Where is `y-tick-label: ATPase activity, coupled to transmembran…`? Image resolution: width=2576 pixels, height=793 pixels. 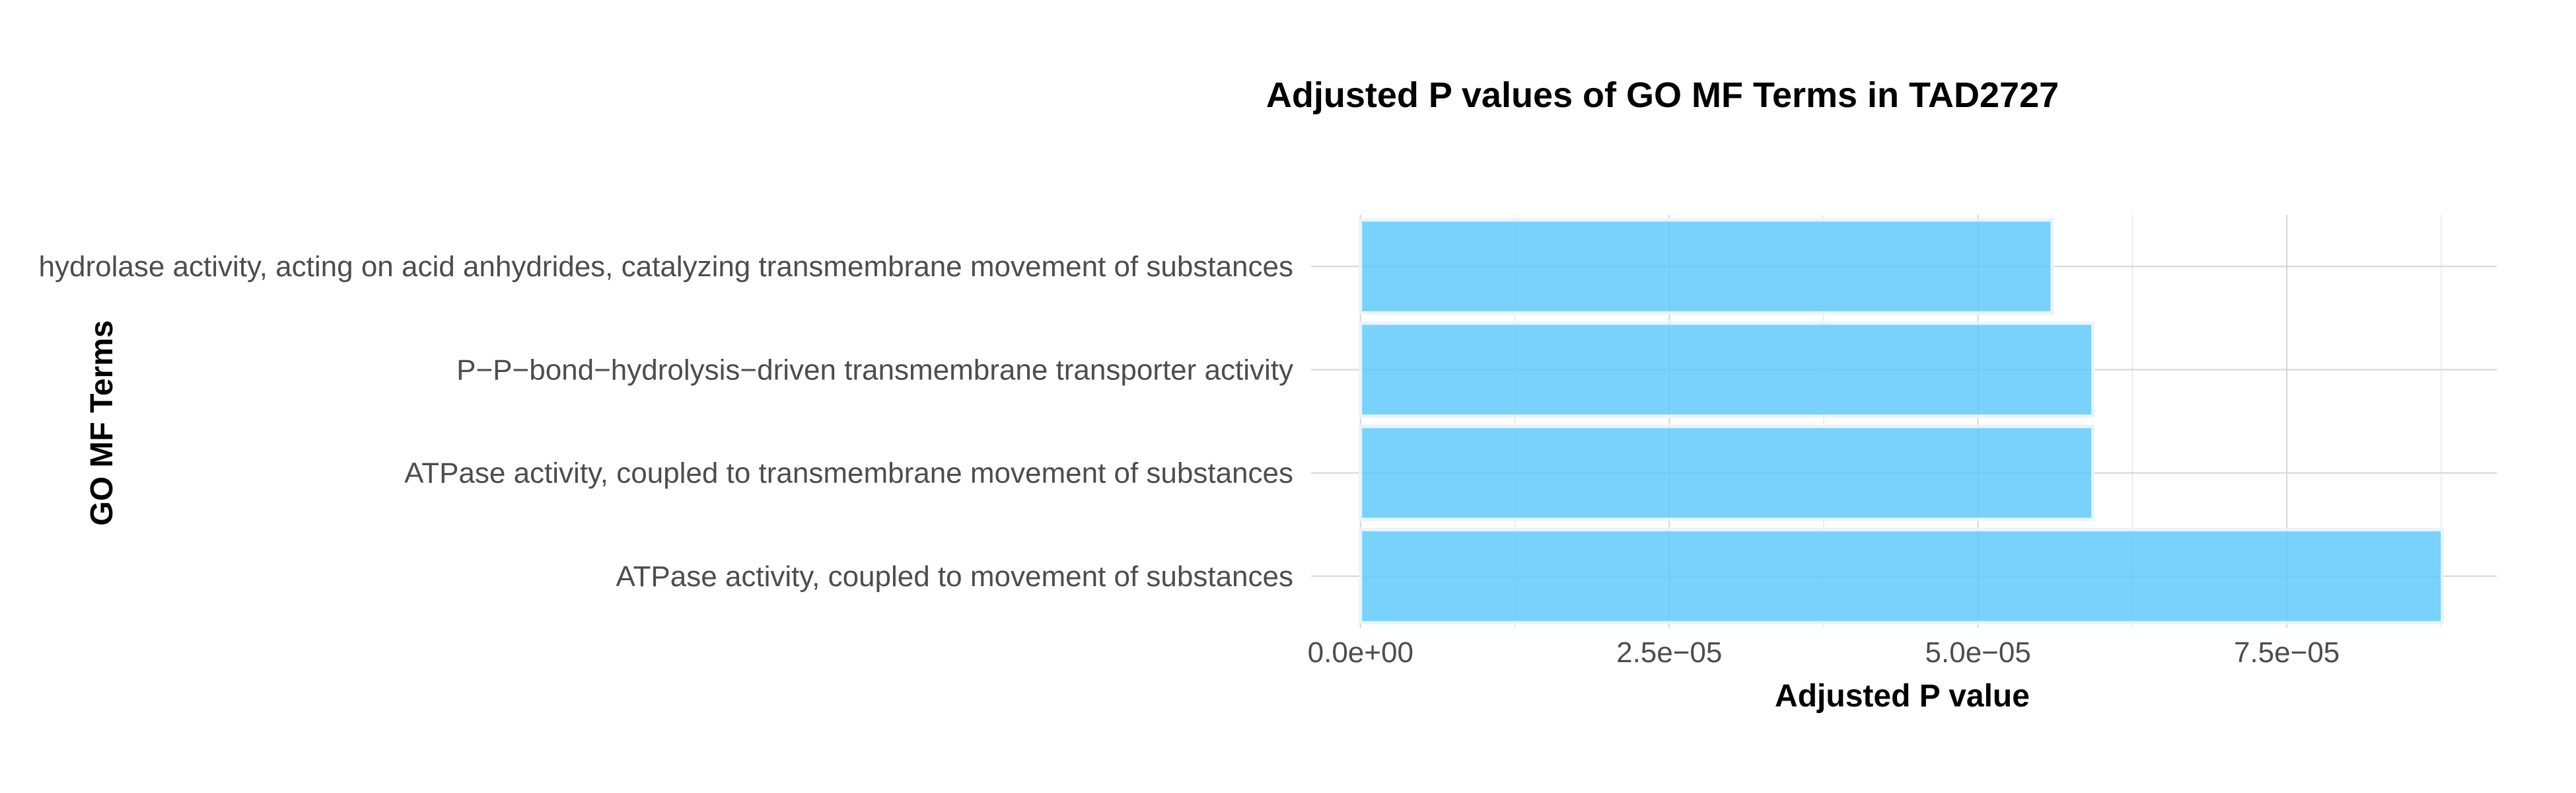
y-tick-label: ATPase activity, coupled to transmembran… is located at coordinates (848, 474).